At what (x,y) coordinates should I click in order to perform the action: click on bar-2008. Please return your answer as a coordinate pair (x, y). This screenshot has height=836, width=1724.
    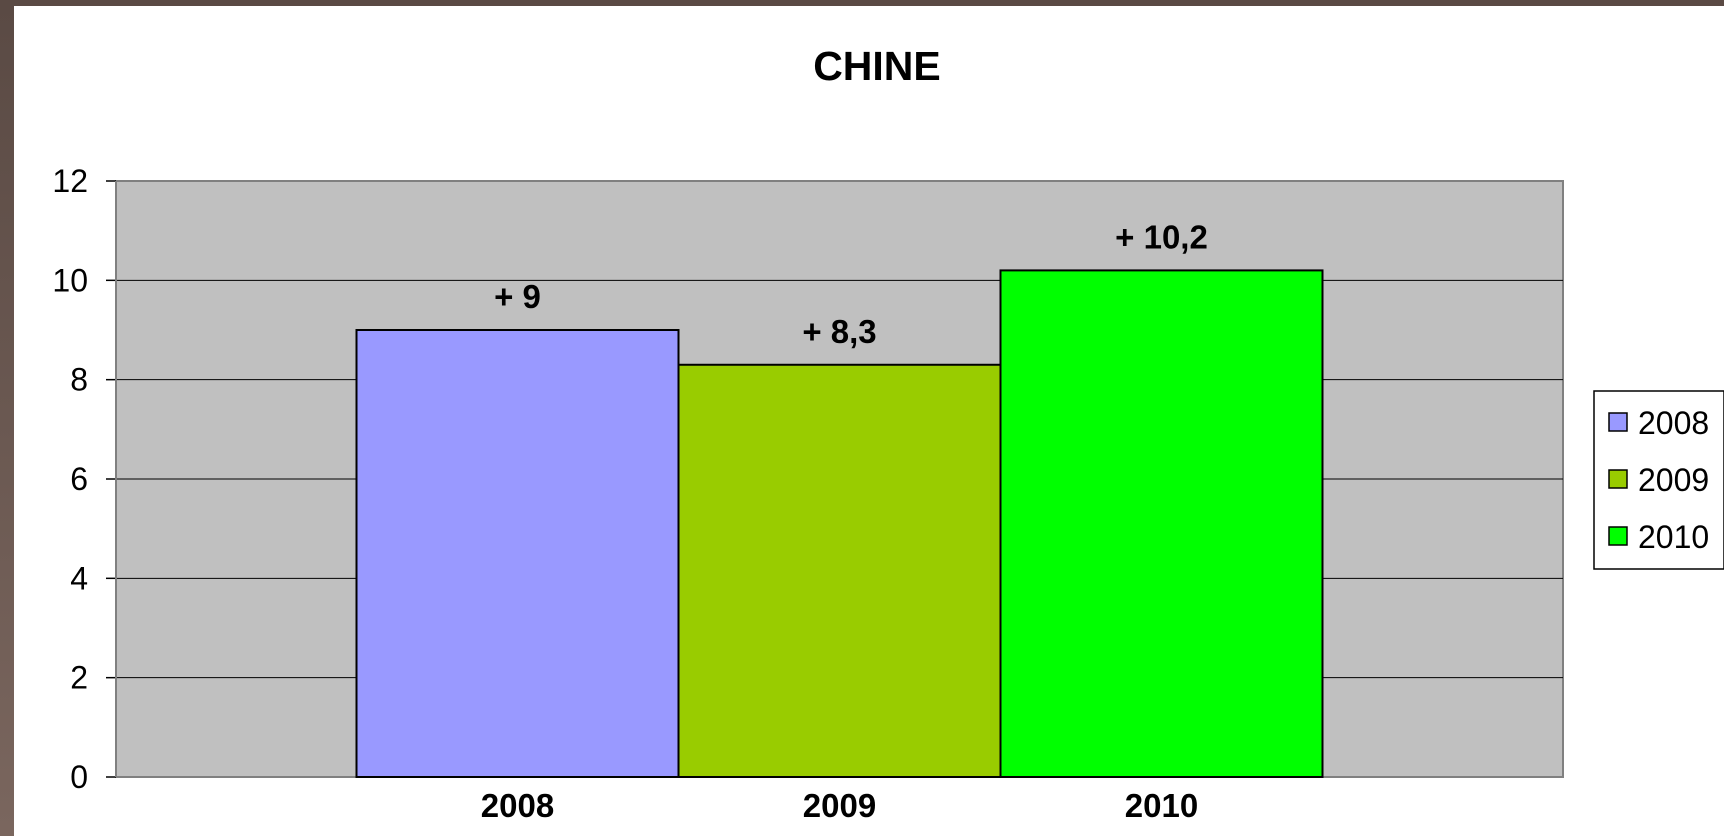
    Looking at the image, I should click on (517, 553).